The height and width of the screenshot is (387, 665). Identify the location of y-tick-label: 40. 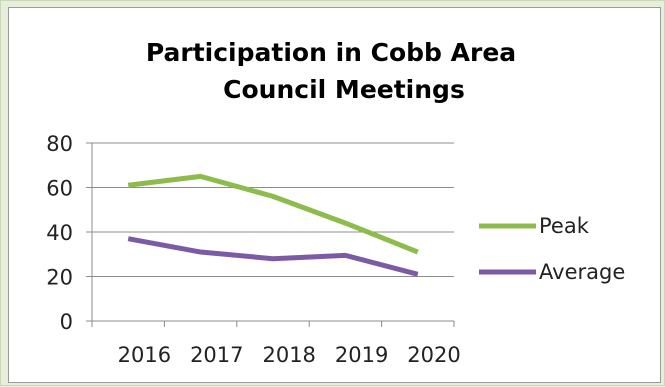
(59, 233).